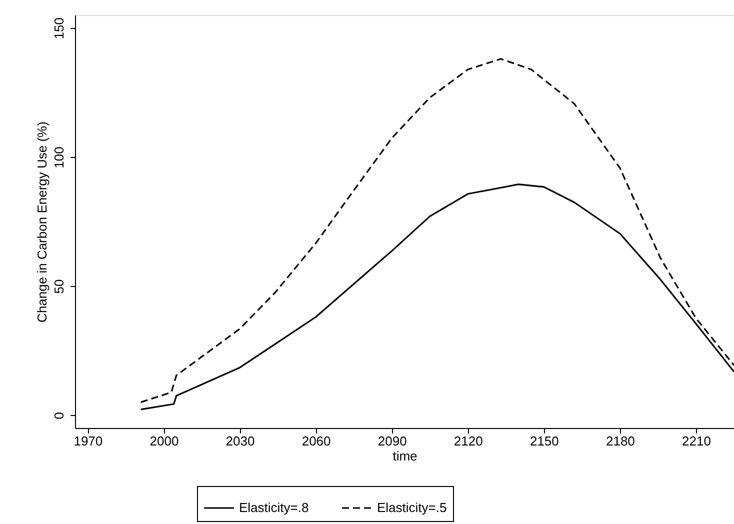  I want to click on x-tick-label: 2090, so click(392, 441).